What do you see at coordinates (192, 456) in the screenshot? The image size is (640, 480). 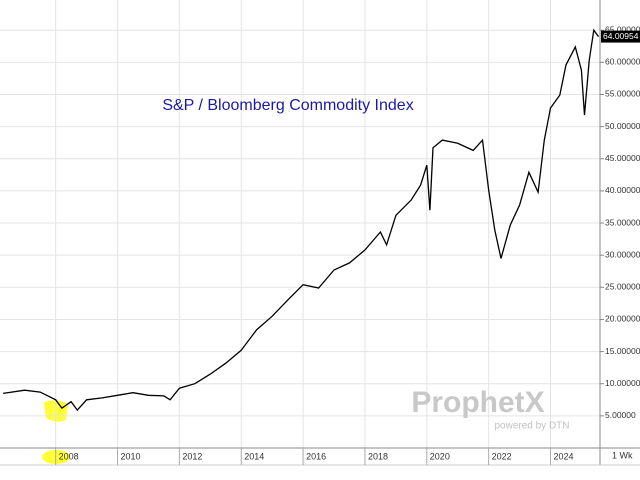 I see `x-tick-label: 2012` at bounding box center [192, 456].